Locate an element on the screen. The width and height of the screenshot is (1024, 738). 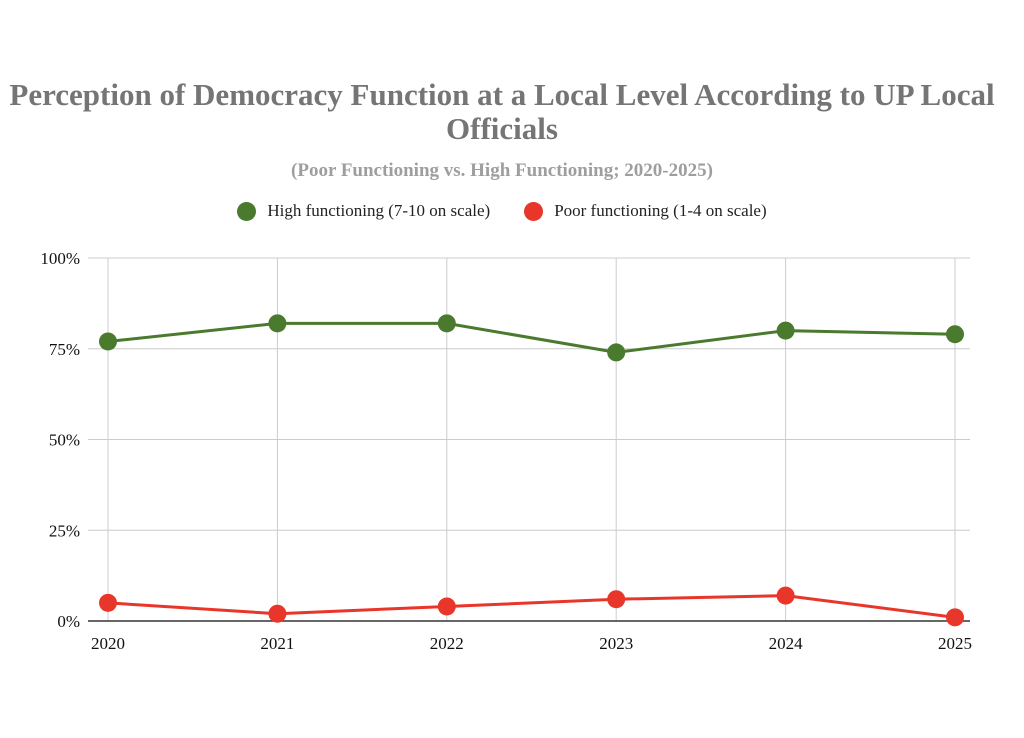
legend-item-poor: Poor functioning (1-4 on scale) is located at coordinates (645, 211).